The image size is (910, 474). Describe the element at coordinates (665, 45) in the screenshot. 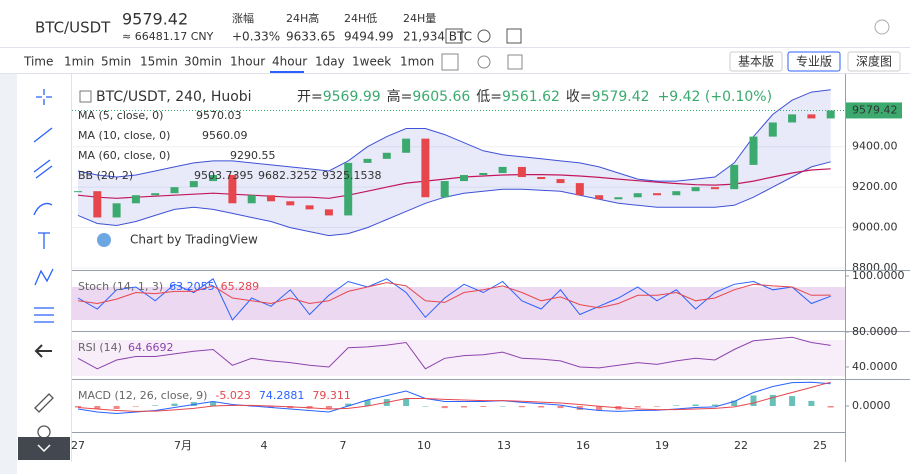

I see `header-icons` at that location.